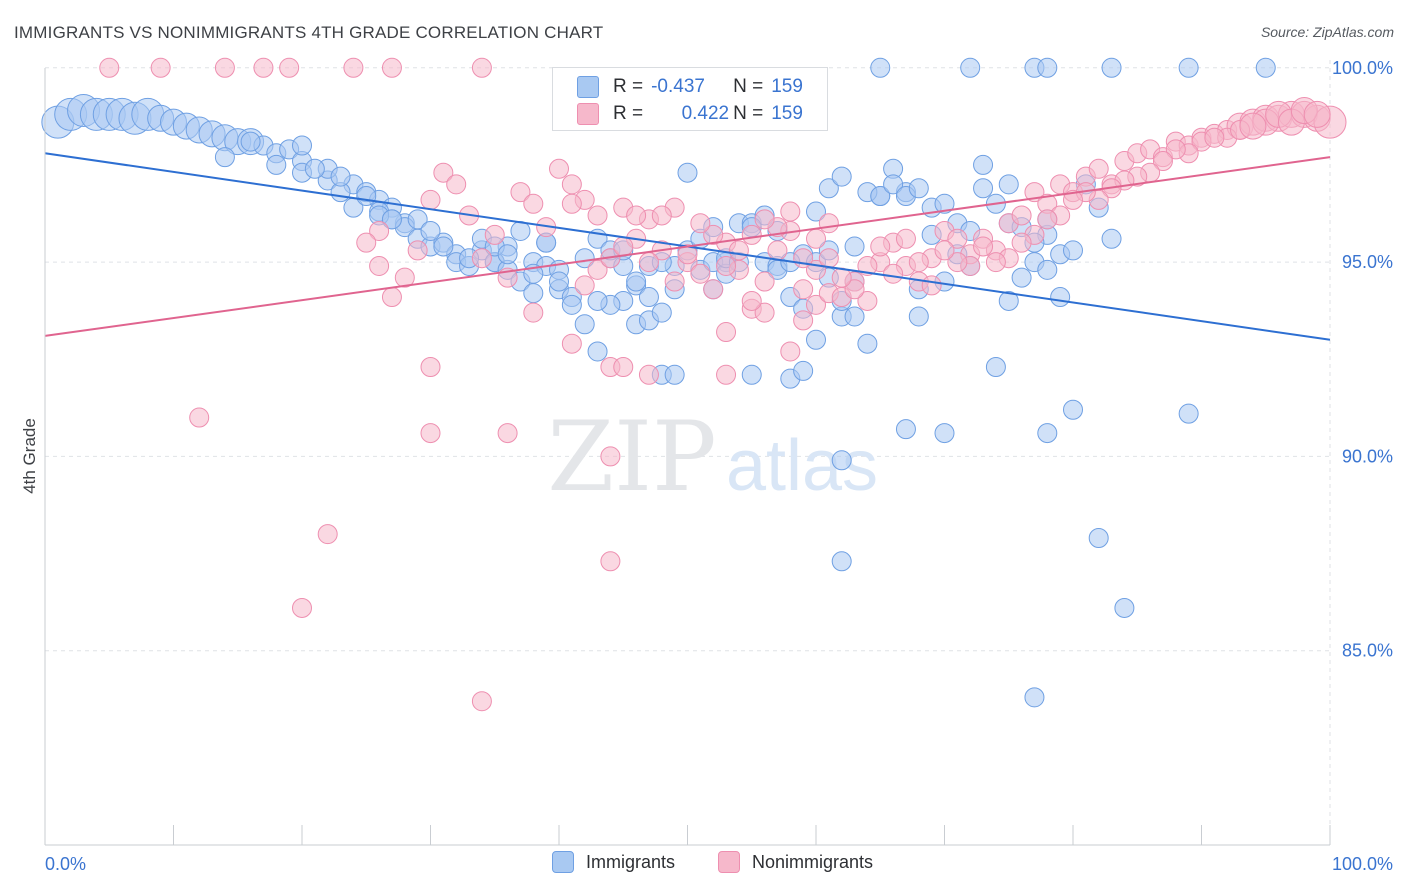 The width and height of the screenshot is (1406, 892). What do you see at coordinates (65, 864) in the screenshot?
I see `x-tick-label: 0.0%` at bounding box center [65, 864].